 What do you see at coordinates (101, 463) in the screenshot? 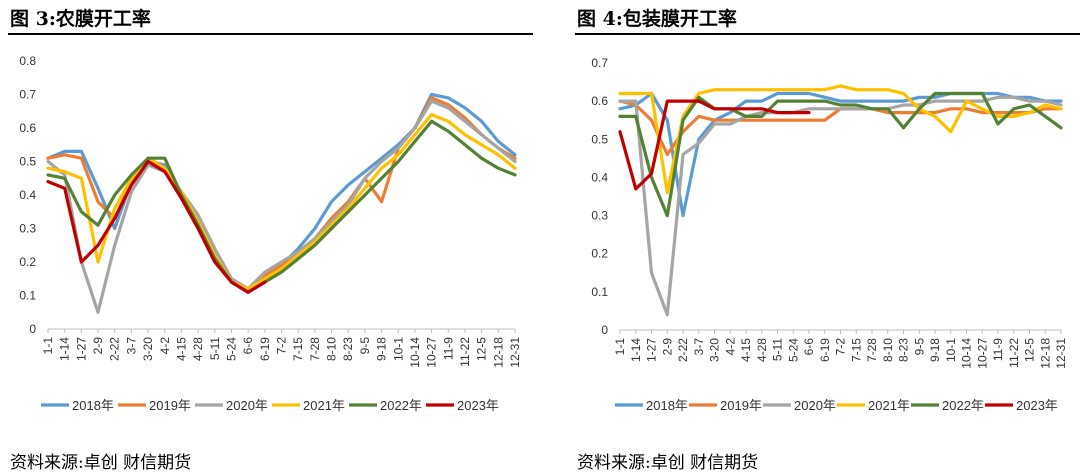
I see `source-note-left: 资料来源:卓创 财信期货` at bounding box center [101, 463].